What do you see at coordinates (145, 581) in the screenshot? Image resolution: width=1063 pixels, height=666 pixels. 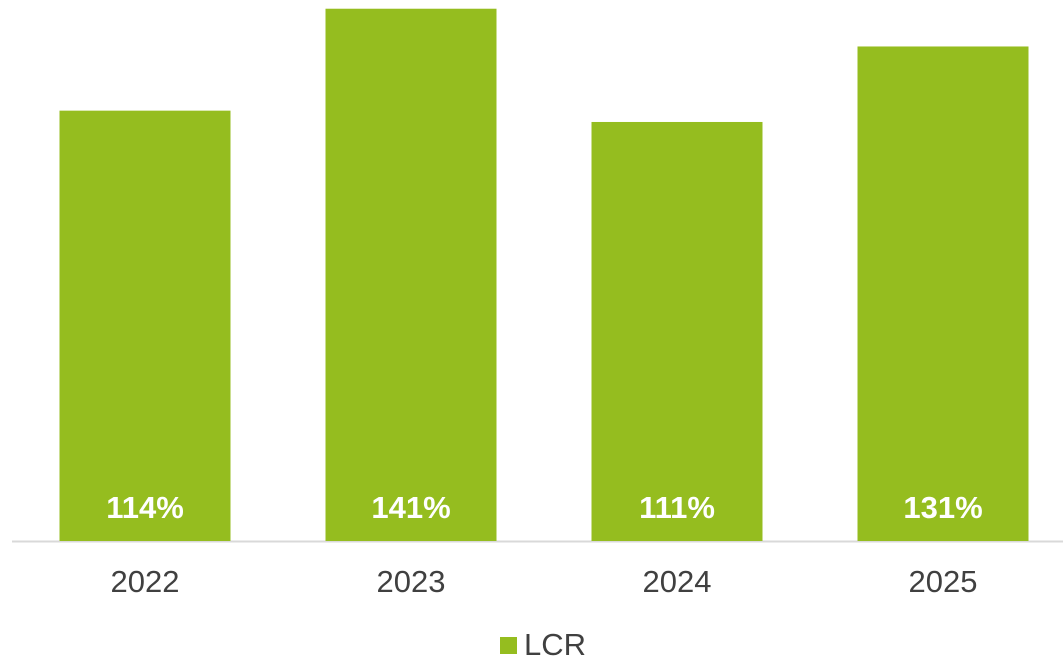 I see `x-tick-label: 2022` at bounding box center [145, 581].